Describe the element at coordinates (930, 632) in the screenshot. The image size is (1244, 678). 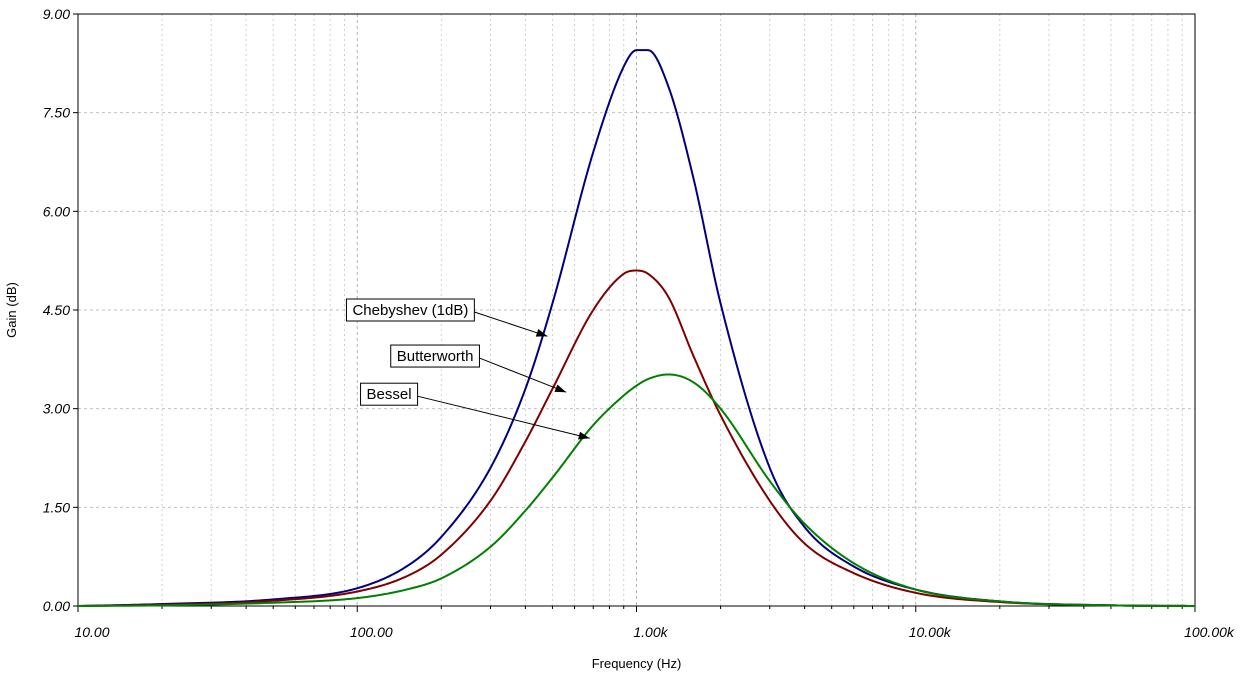
I see `x-tick-label: 10.00k` at that location.